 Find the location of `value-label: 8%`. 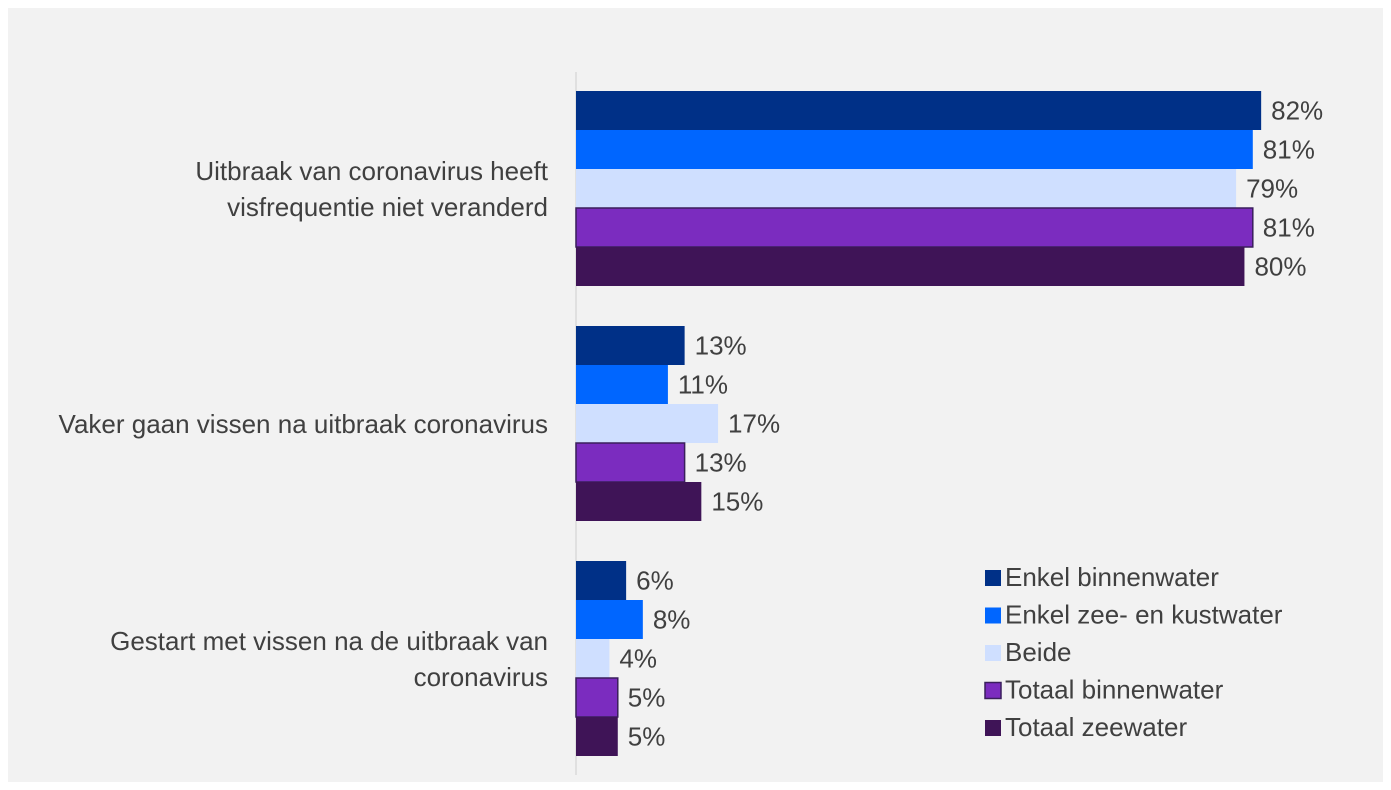

value-label: 8% is located at coordinates (672, 619).